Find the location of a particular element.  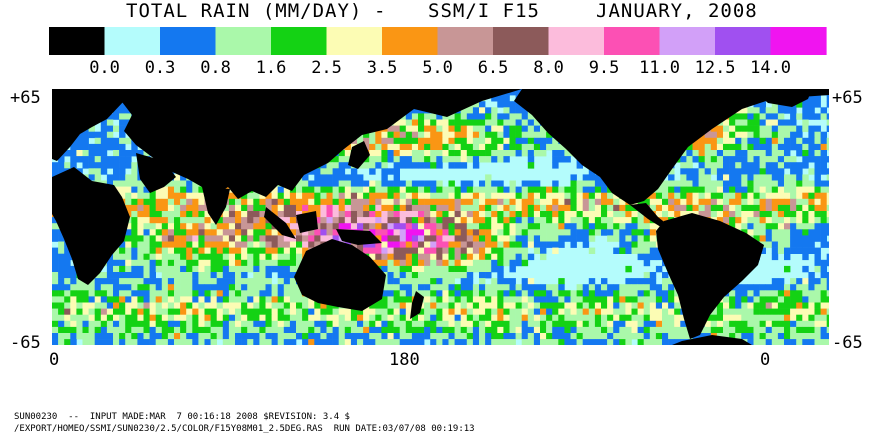

india-landmass is located at coordinates (216, 206).